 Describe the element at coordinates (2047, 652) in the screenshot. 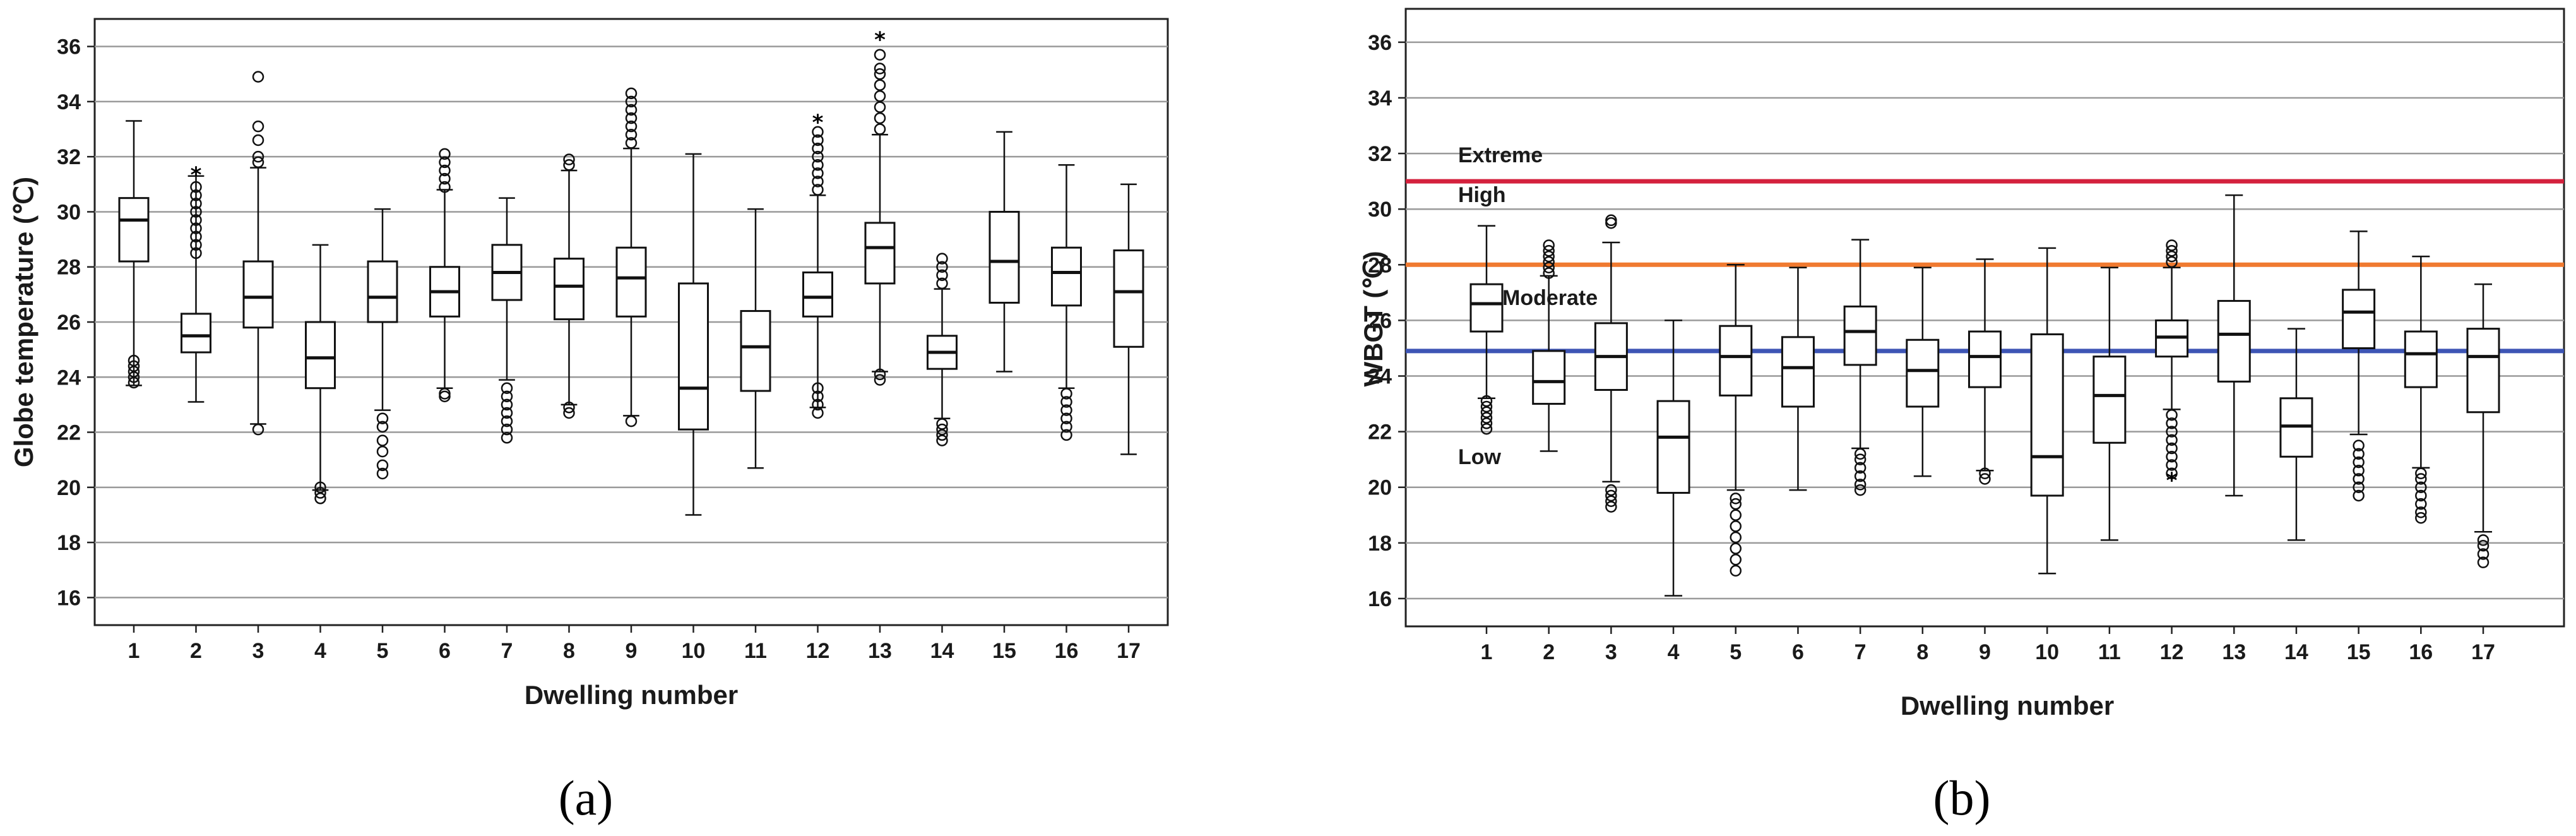

I see `x-tick-label: 10` at that location.